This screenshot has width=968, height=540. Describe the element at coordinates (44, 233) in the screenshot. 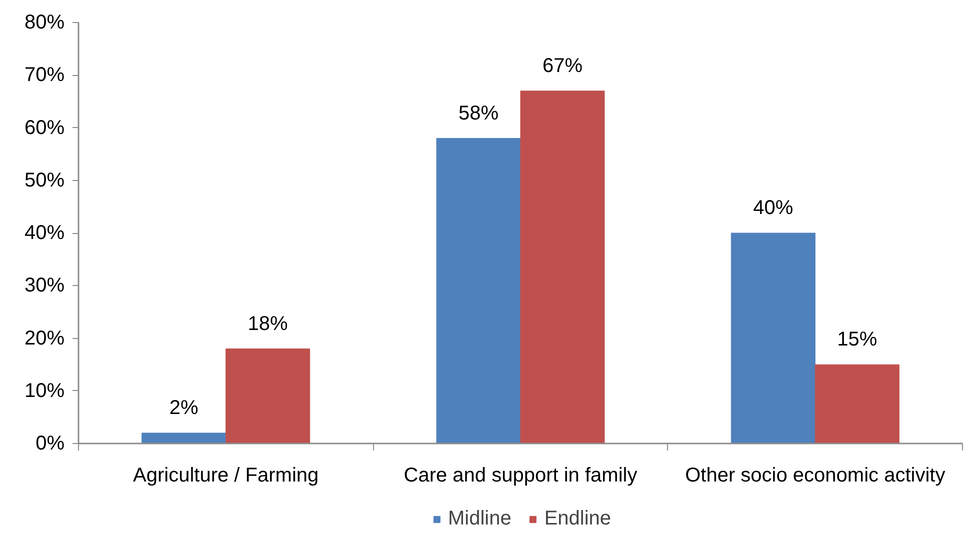

I see `y-tick-label: 40%` at that location.